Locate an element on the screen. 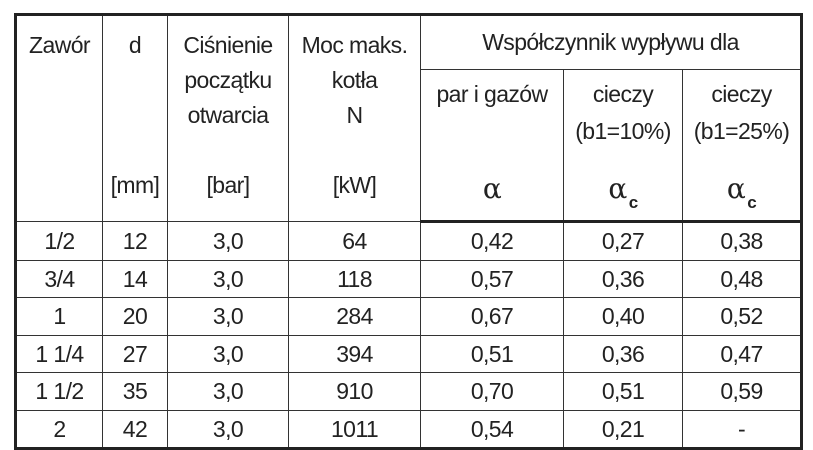 This screenshot has width=813, height=450. table-row: 2 42 3,0 1011 0,54 0,21- is located at coordinates (408, 429).